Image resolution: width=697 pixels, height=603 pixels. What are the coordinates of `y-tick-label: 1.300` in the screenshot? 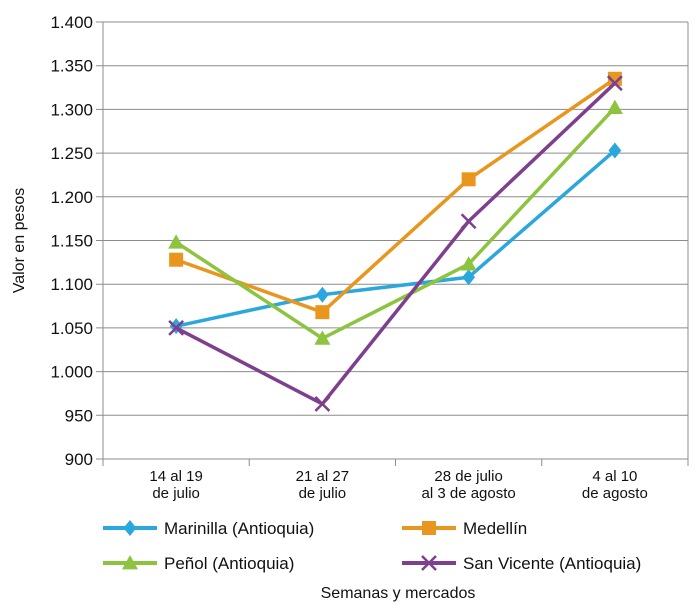 It's located at (71, 109).